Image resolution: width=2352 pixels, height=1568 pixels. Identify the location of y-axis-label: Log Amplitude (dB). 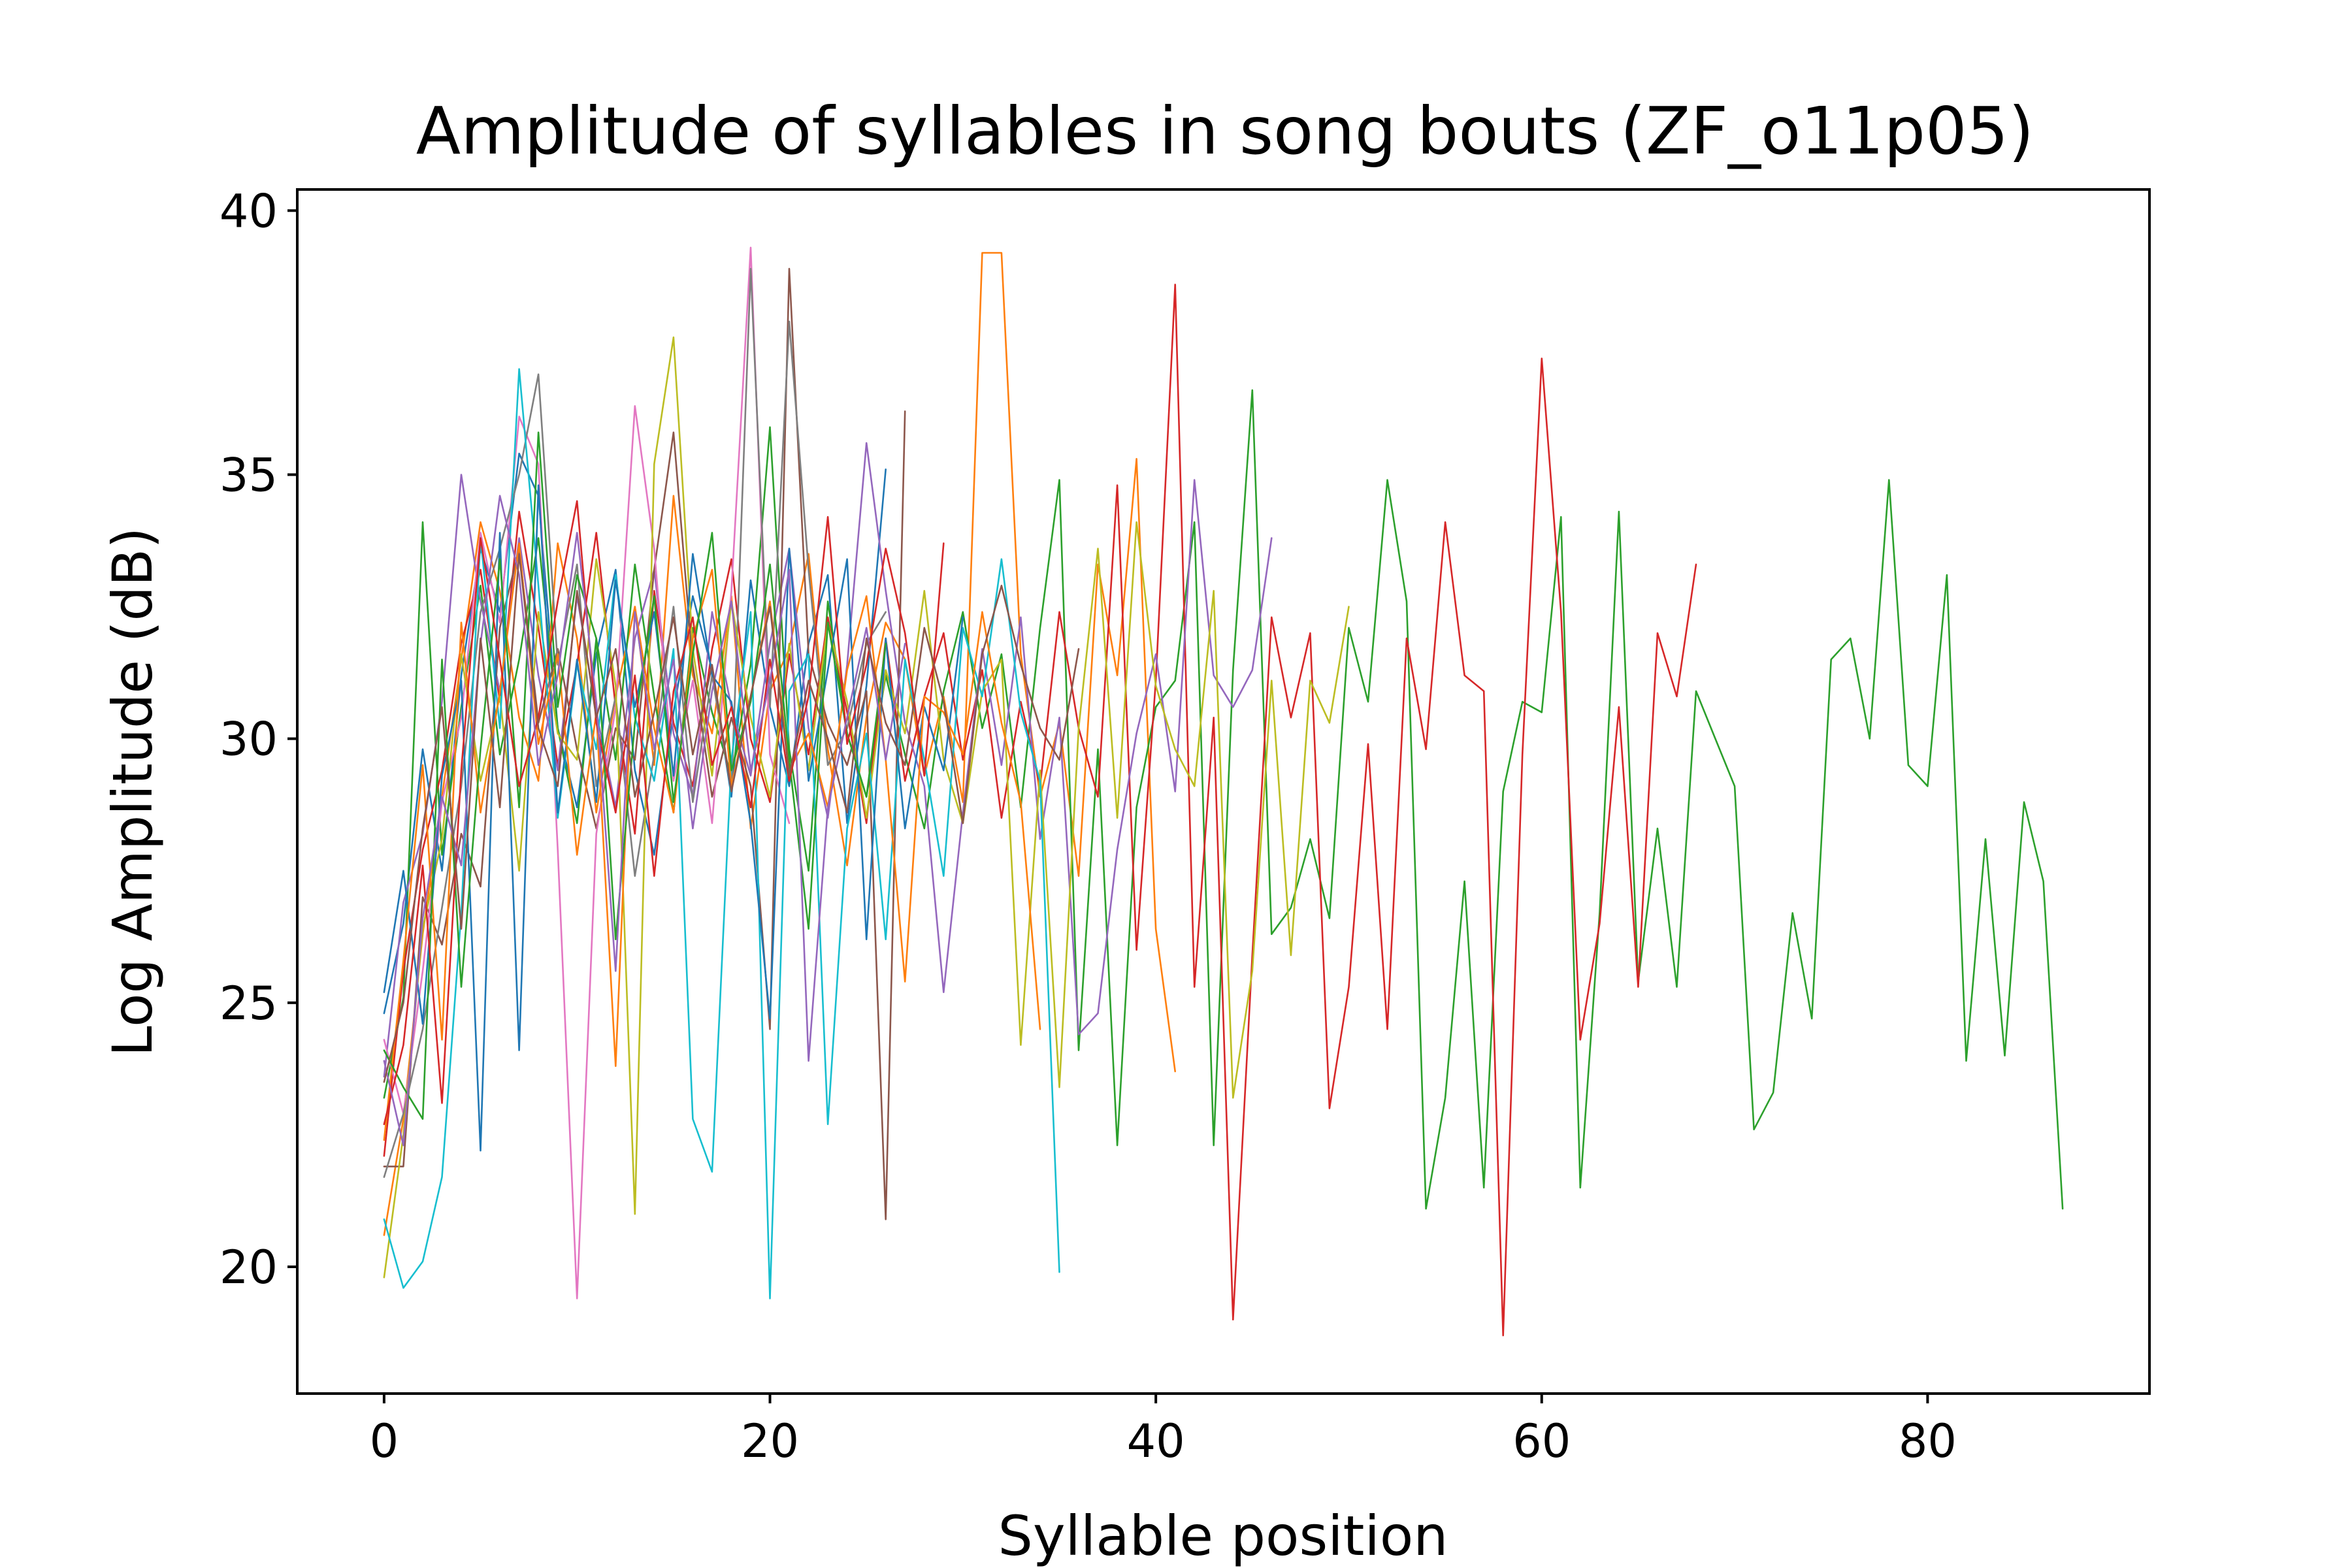
(133, 791).